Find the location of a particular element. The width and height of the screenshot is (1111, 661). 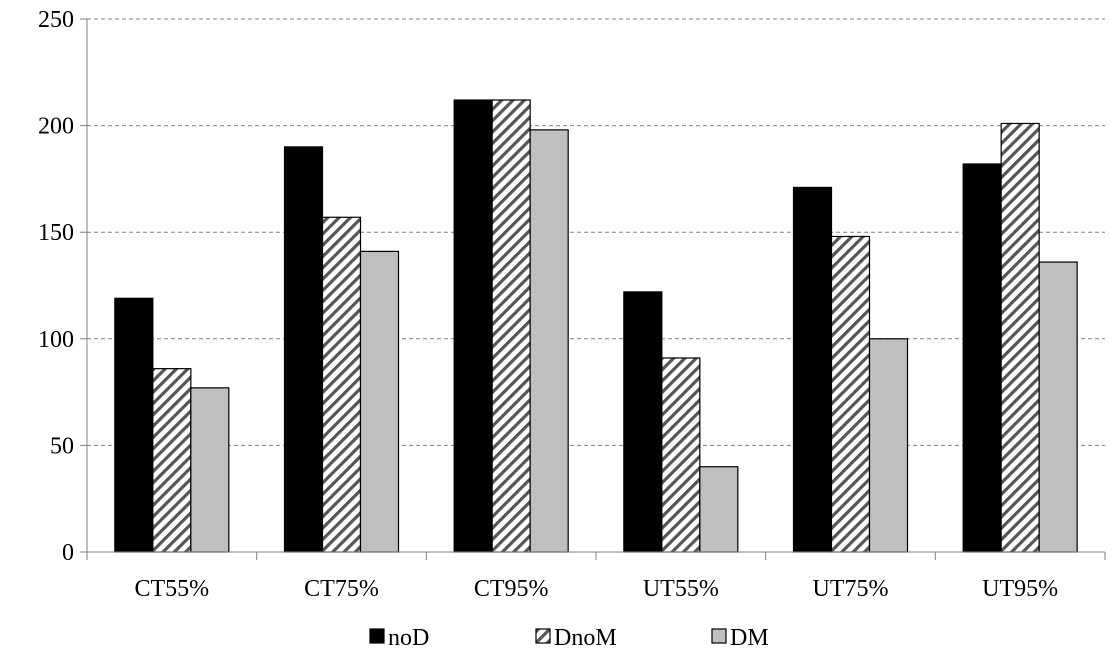

legend: noD DnoM DM is located at coordinates (569, 638).